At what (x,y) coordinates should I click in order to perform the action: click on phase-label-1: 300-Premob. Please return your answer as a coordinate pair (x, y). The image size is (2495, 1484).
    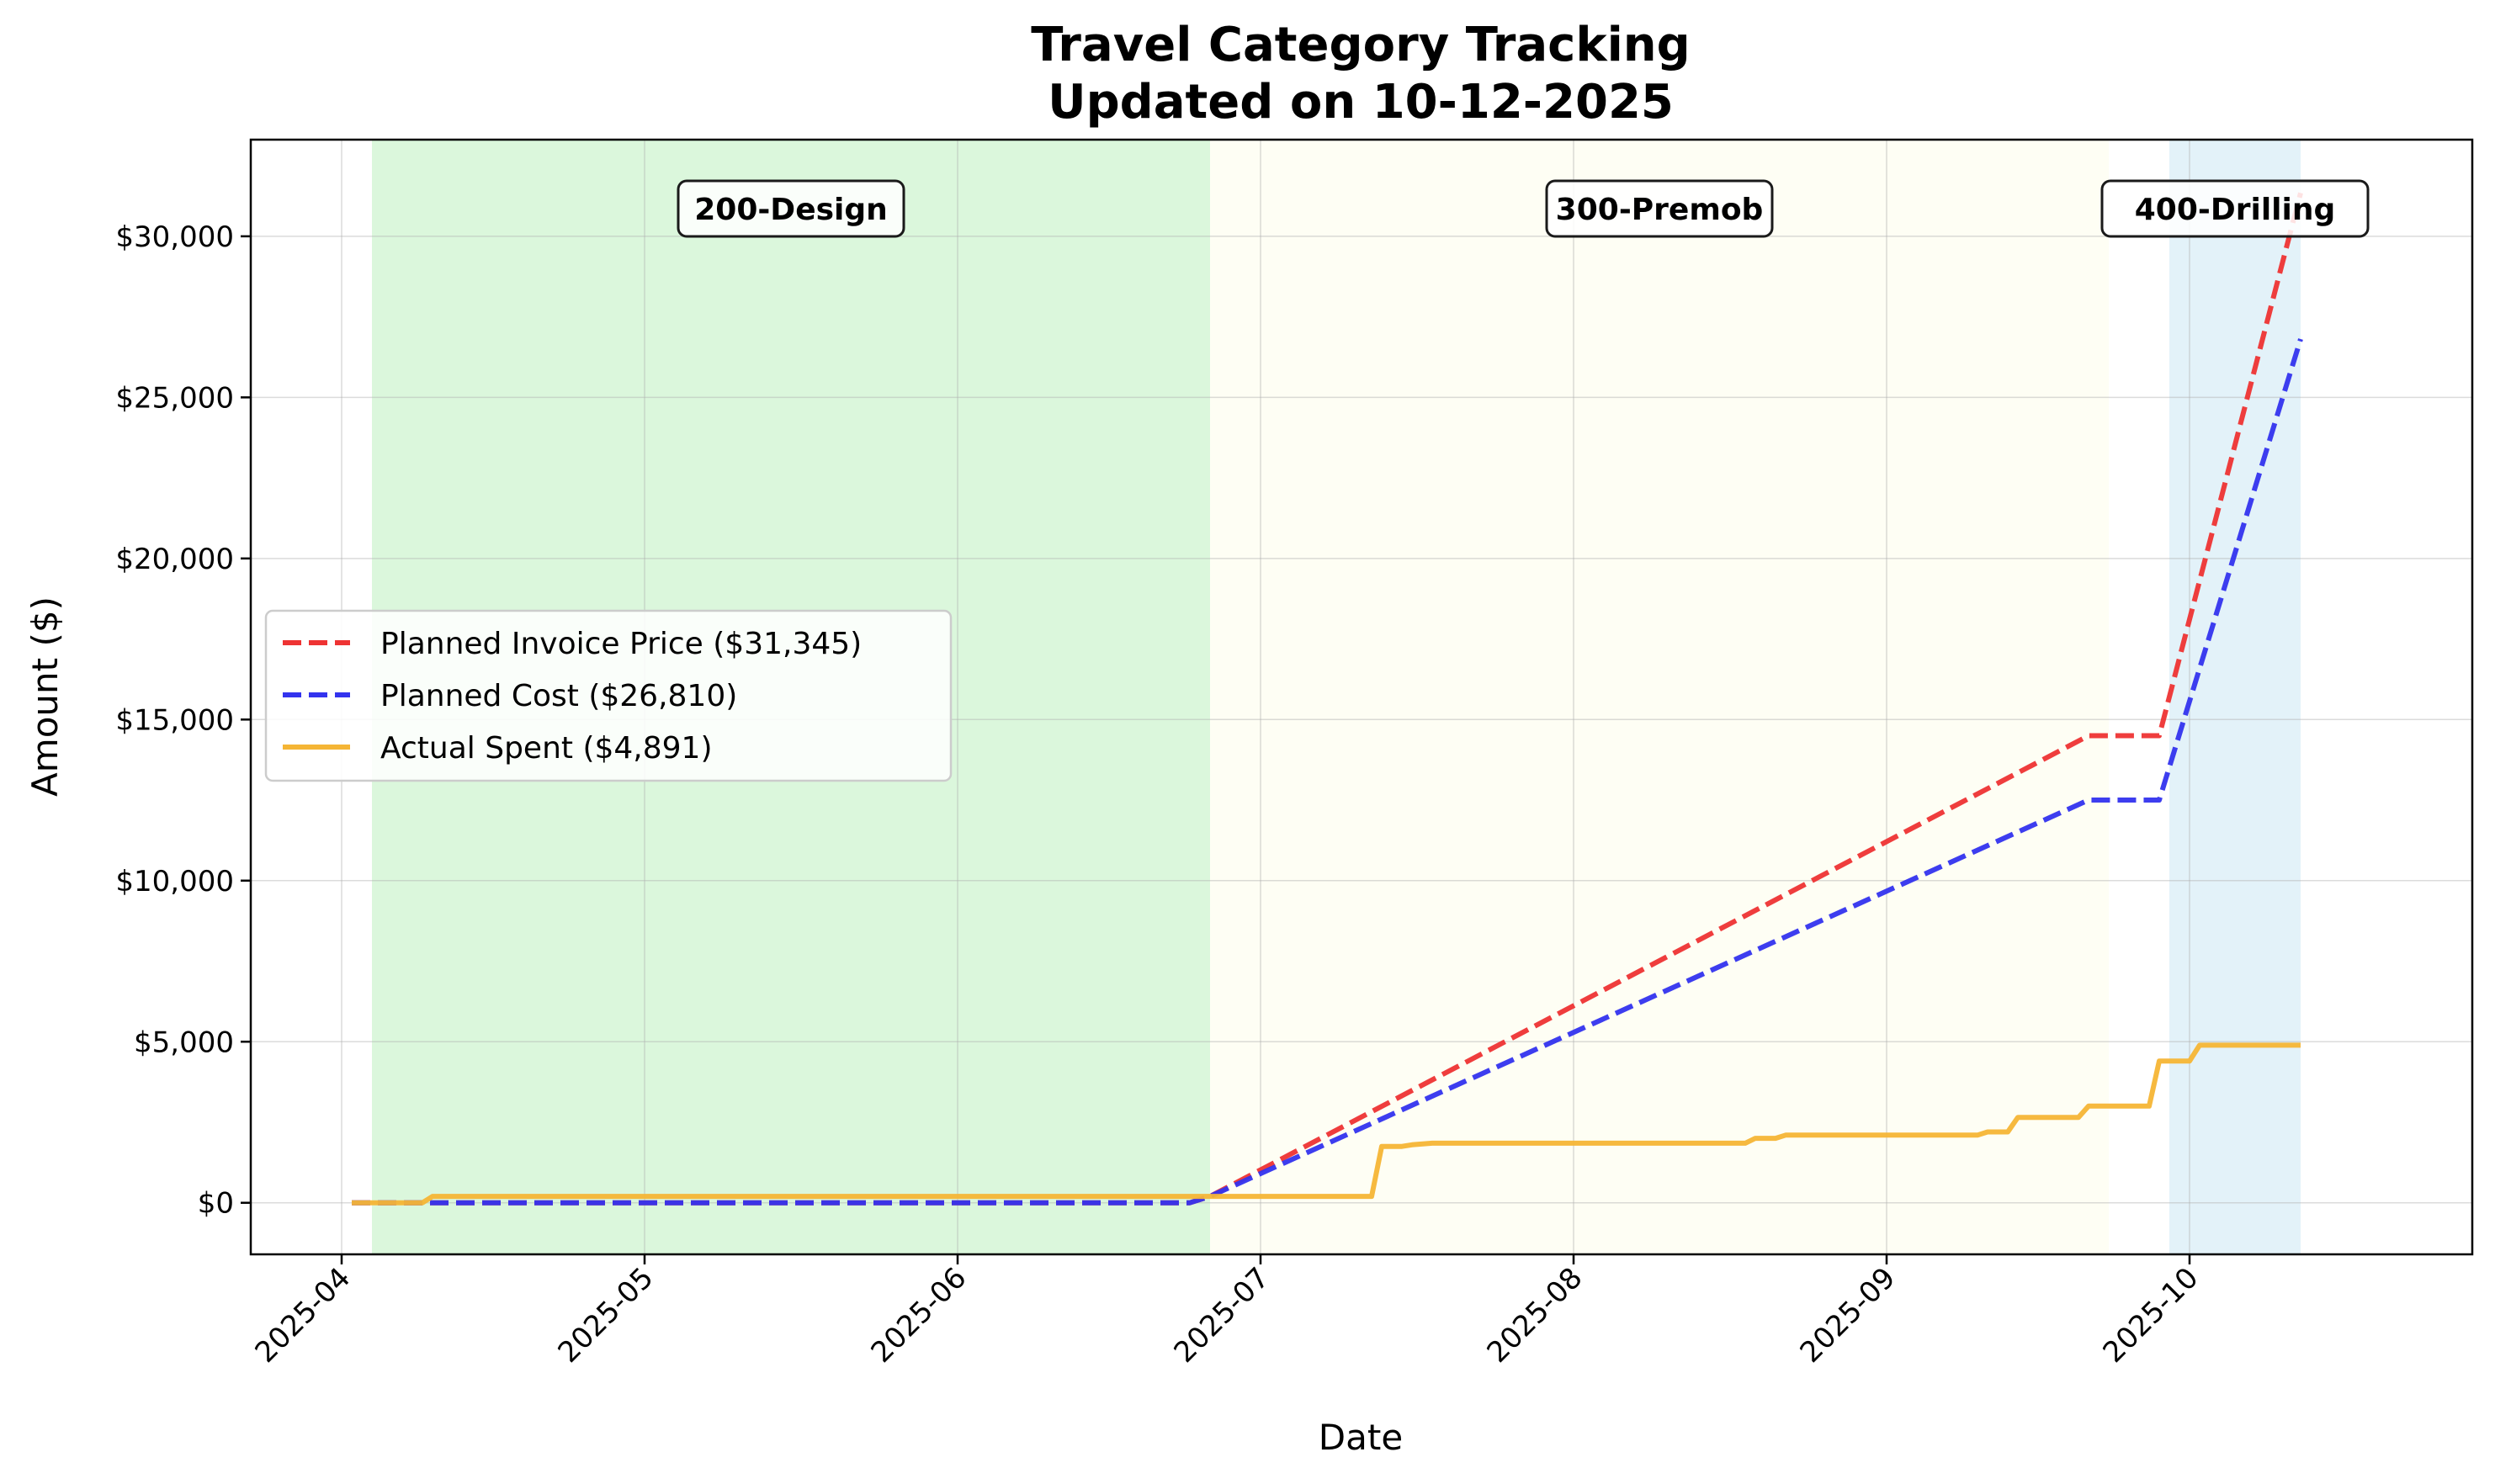
    Looking at the image, I should click on (1660, 210).